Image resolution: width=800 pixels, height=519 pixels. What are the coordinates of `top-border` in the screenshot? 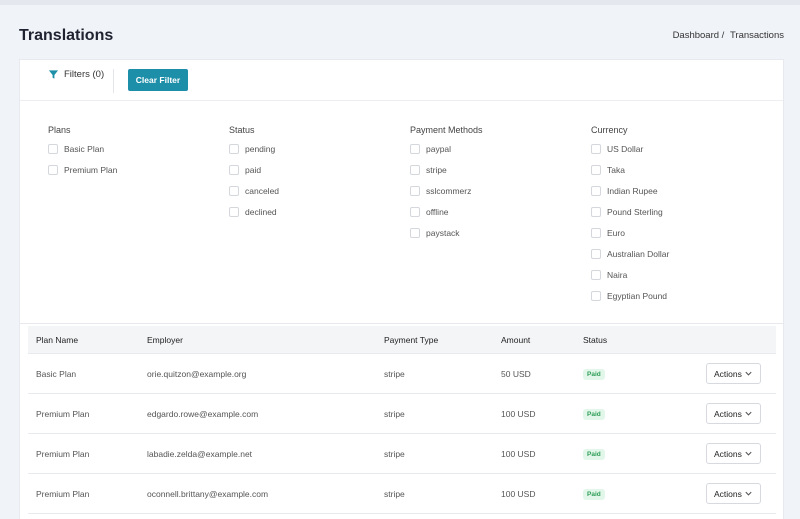 It's located at (400, 2).